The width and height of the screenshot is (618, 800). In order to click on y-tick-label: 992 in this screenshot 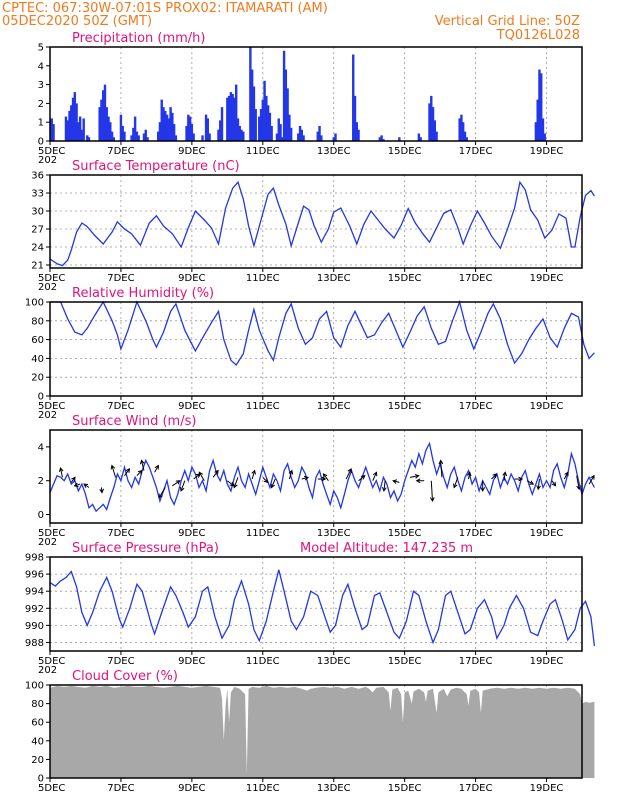, I will do `click(34, 609)`.